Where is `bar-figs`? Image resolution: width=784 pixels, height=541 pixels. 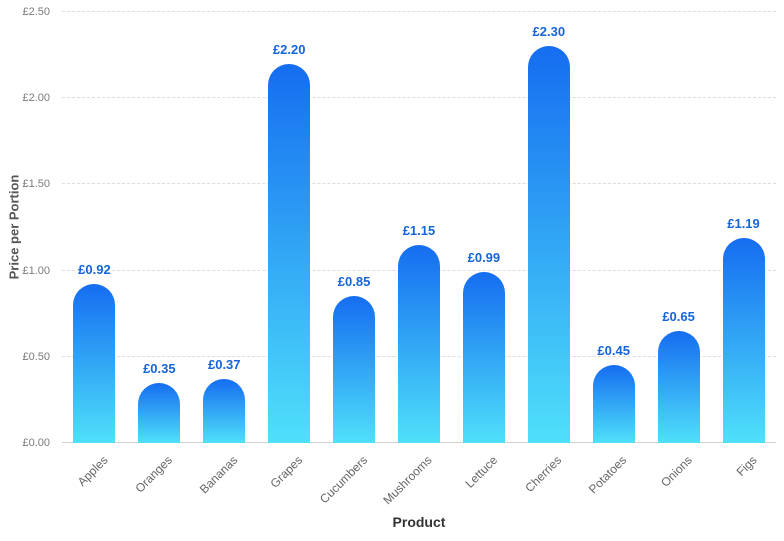 bar-figs is located at coordinates (743, 340).